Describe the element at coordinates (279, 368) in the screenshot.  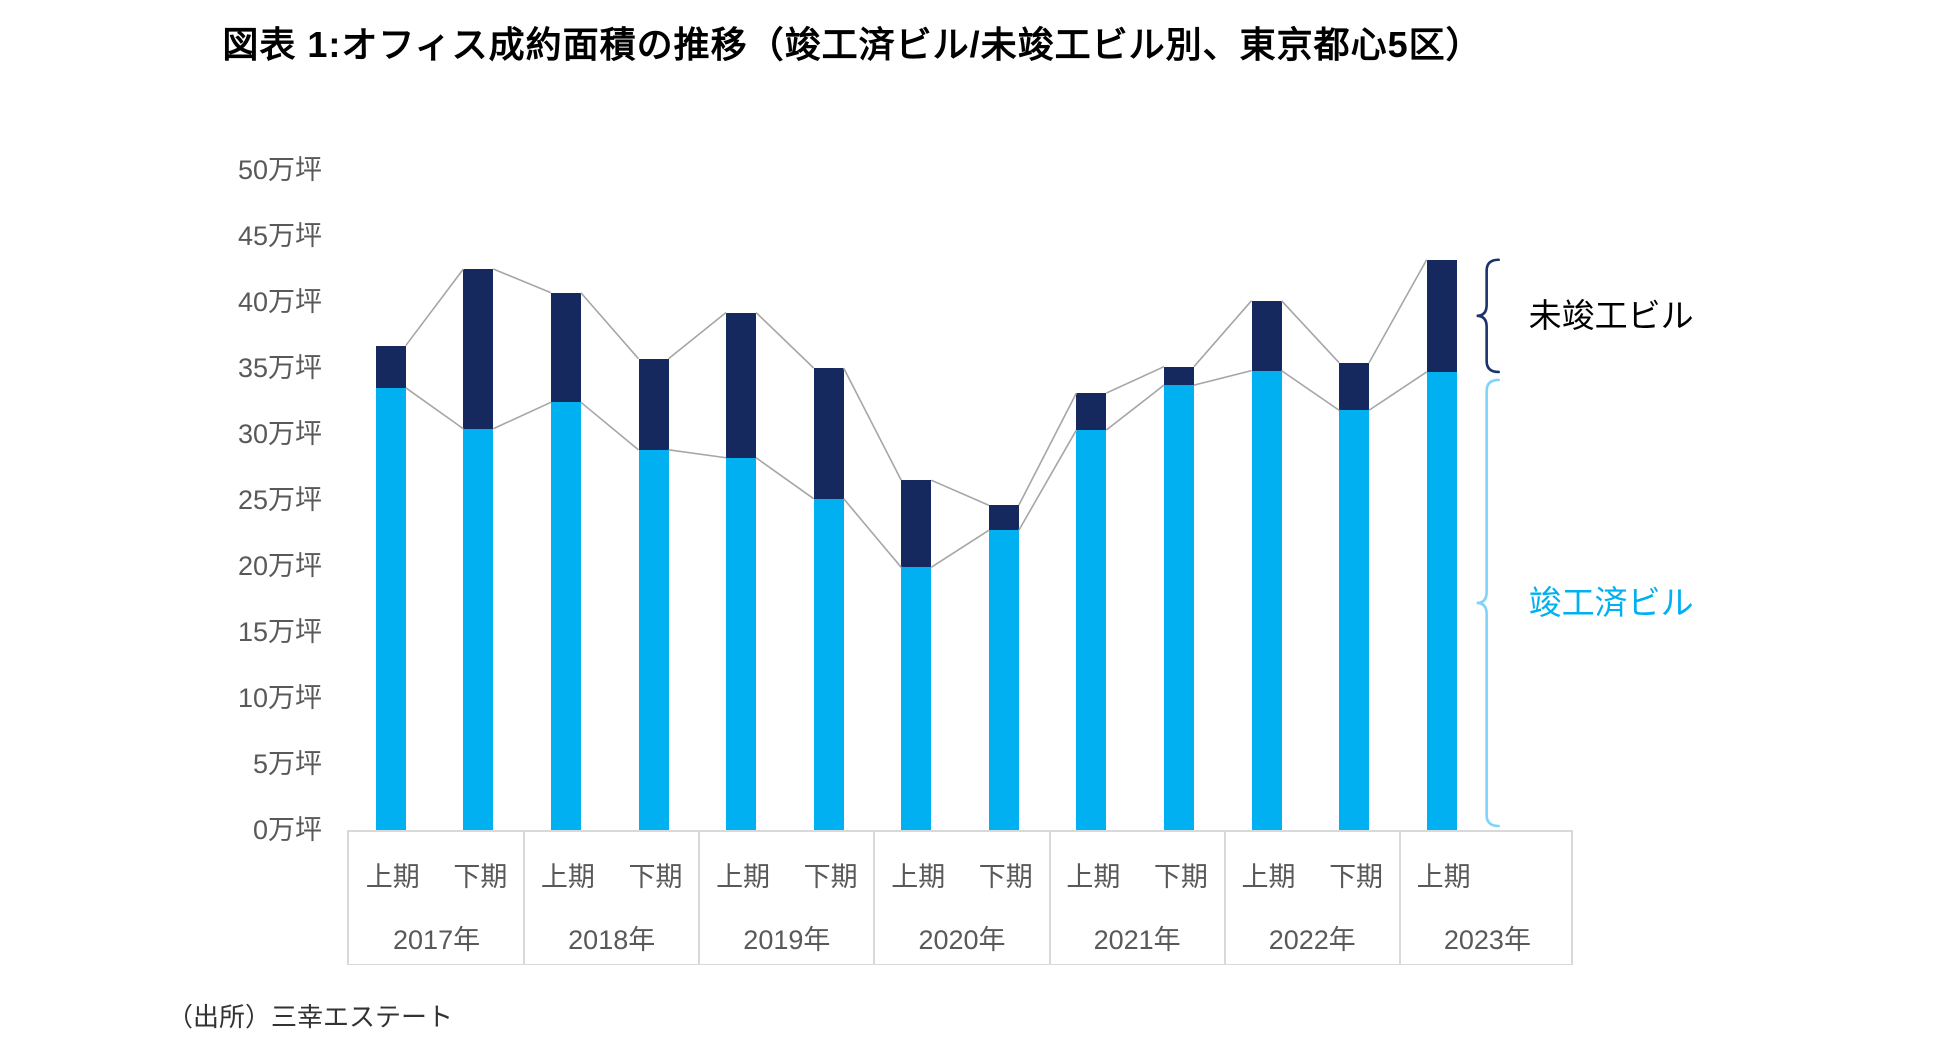
I see `y-axis-tick: 35万坪` at that location.